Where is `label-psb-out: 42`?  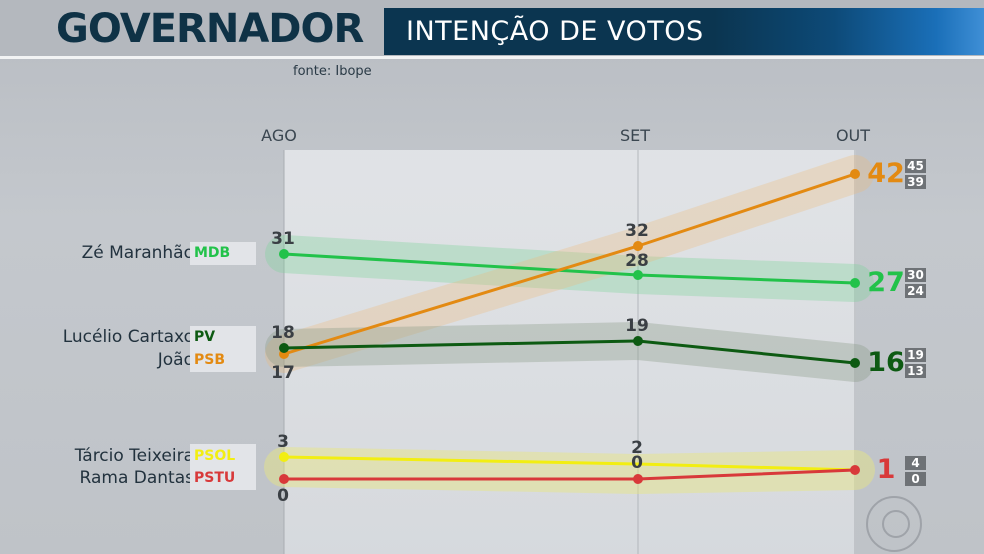
label-psb-out: 42 is located at coordinates (886, 173).